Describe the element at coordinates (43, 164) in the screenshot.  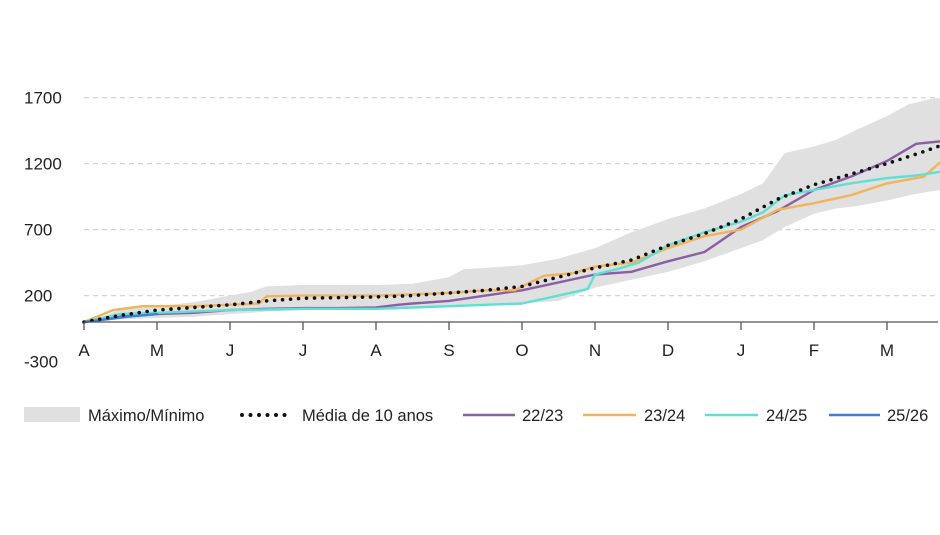
I see `y-tick-label: 1200` at that location.